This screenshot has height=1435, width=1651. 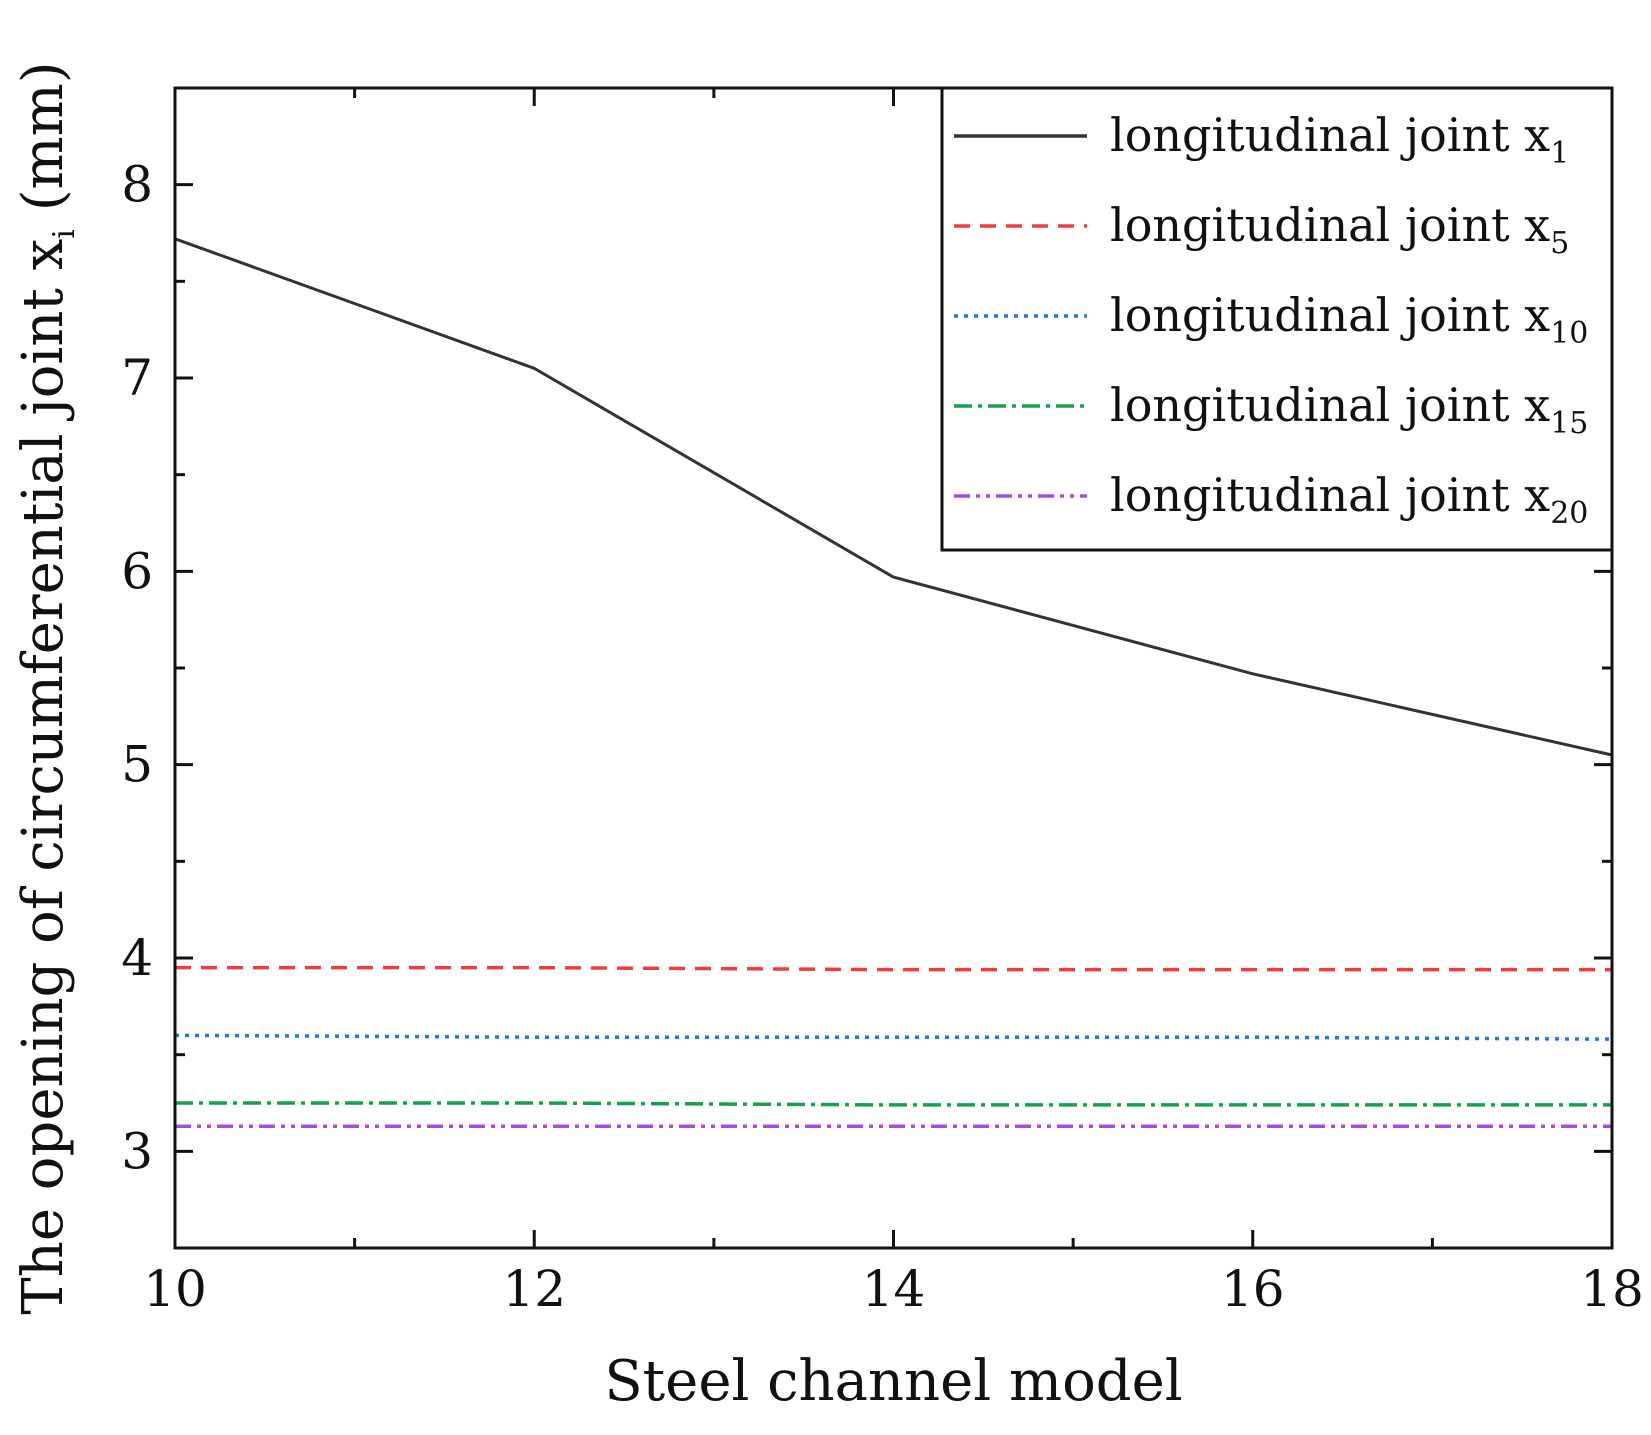 What do you see at coordinates (137, 571) in the screenshot?
I see `y-tick-label: 6` at bounding box center [137, 571].